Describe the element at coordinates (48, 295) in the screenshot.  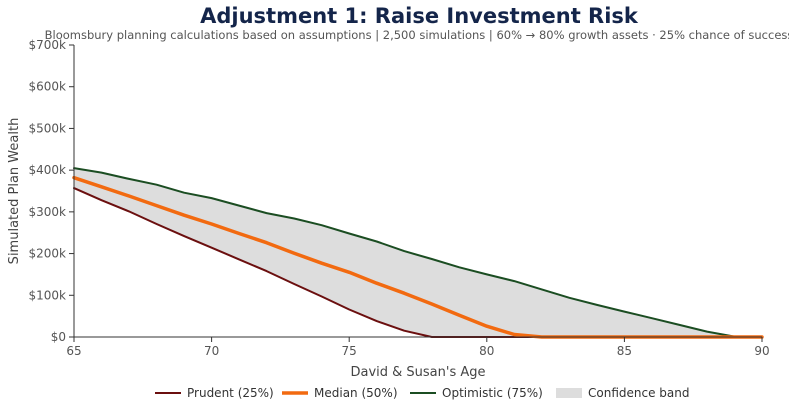
I see `y-tick-label: $100k` at that location.